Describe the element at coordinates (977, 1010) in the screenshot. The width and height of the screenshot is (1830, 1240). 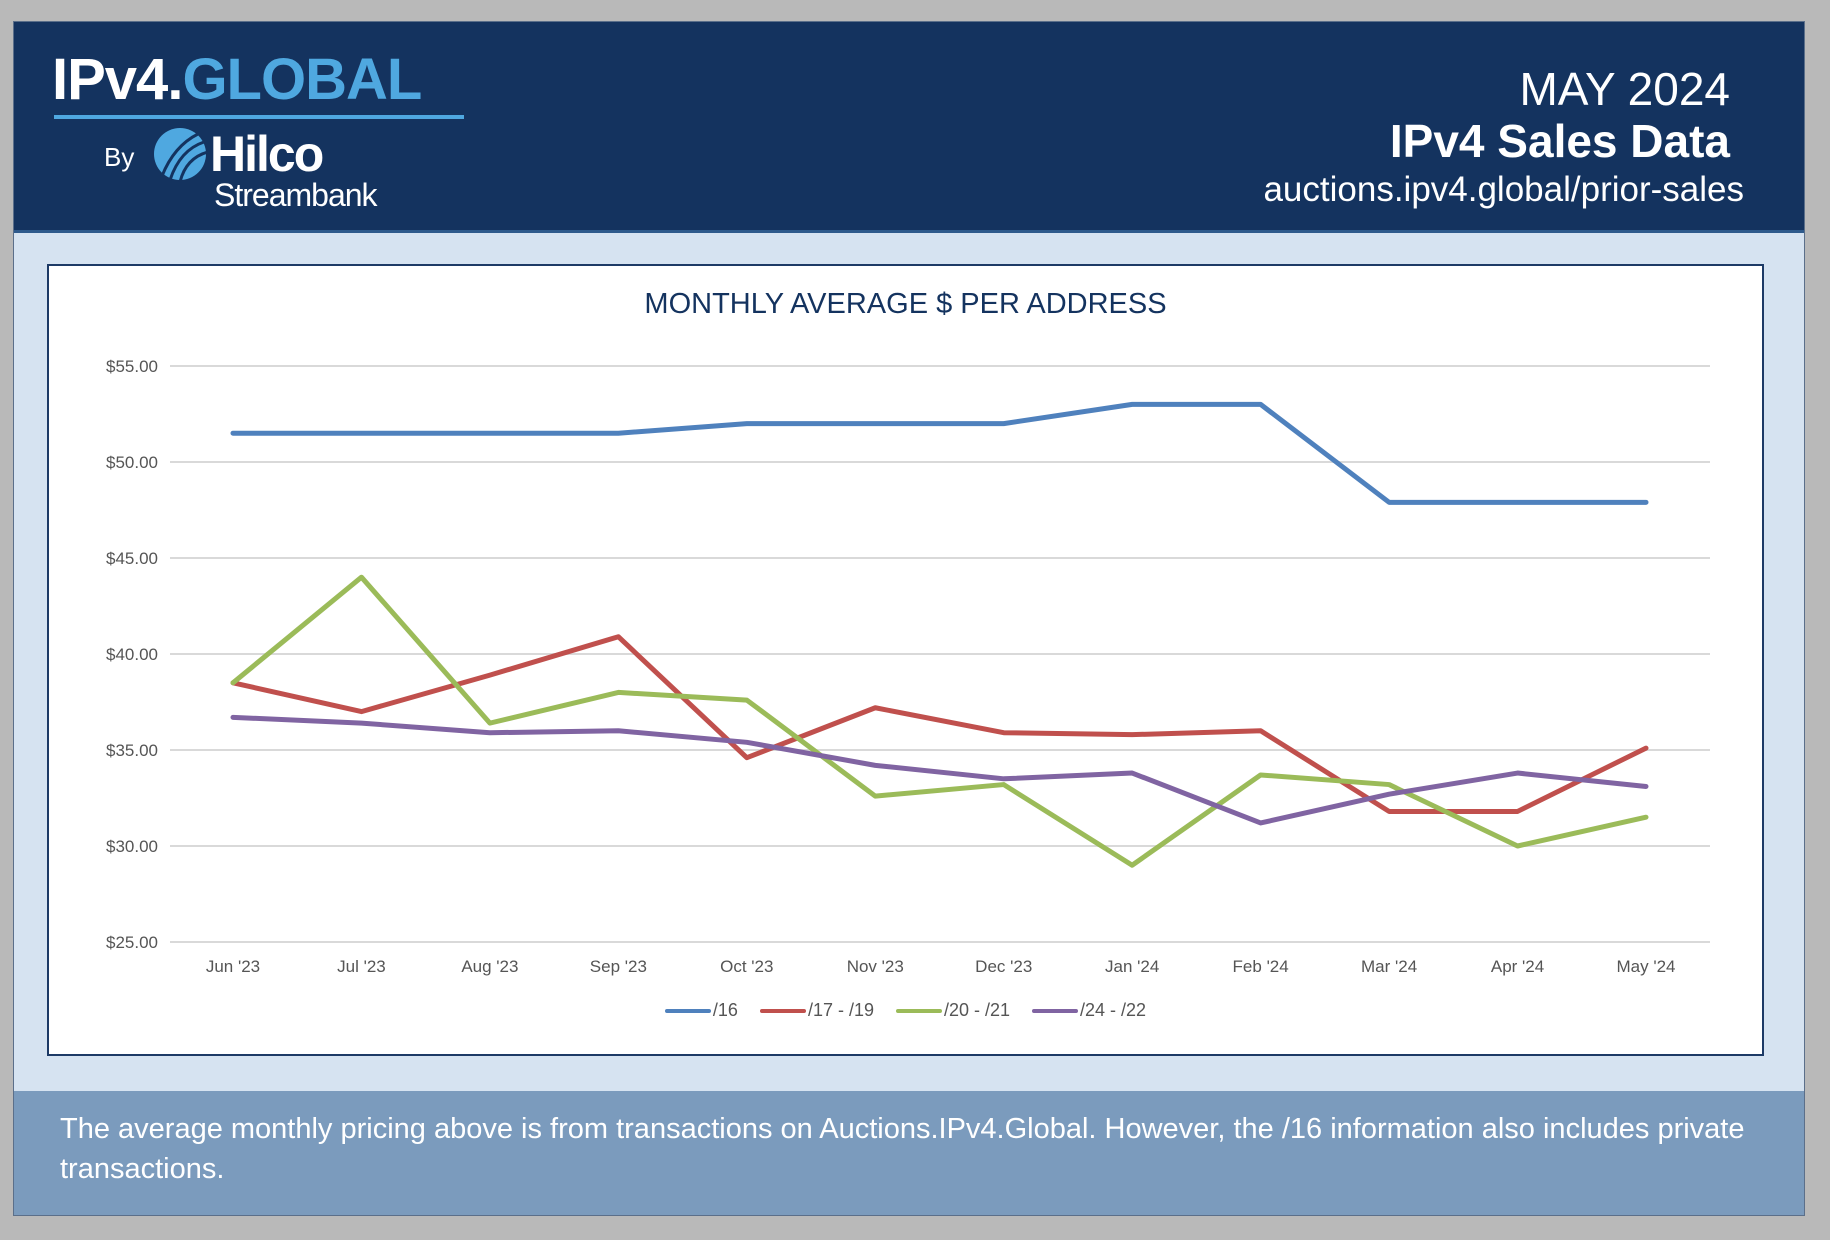
I see `legend-label: /20 - /21` at that location.